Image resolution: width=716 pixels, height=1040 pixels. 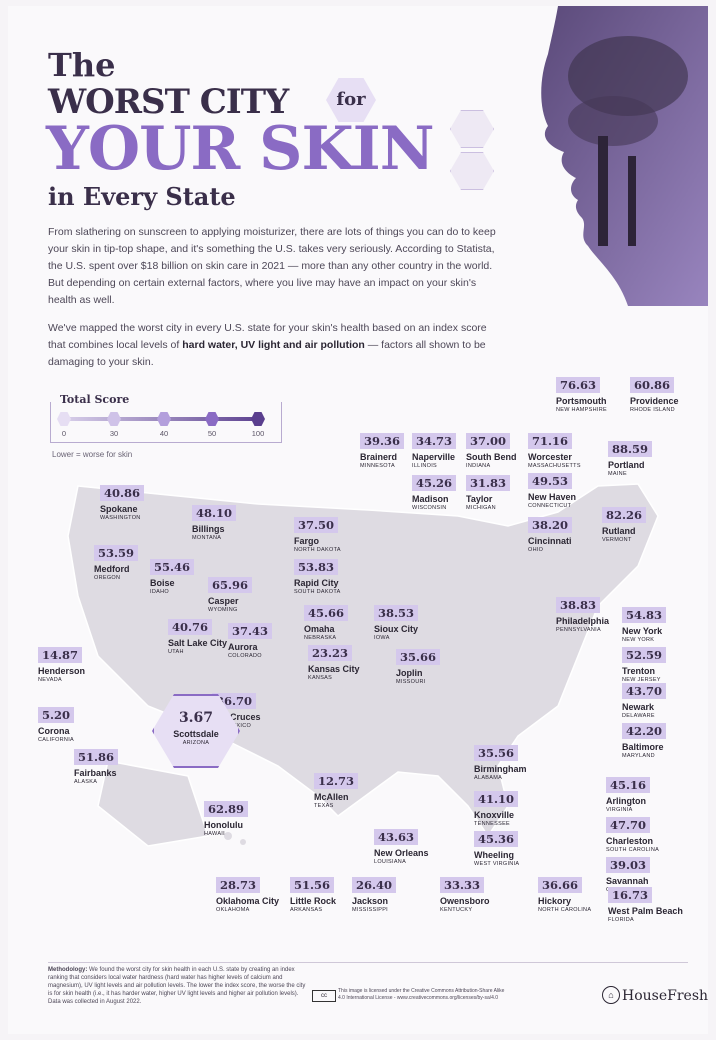 What do you see at coordinates (172, 567) in the screenshot?
I see `city-score: 55.46` at bounding box center [172, 567].